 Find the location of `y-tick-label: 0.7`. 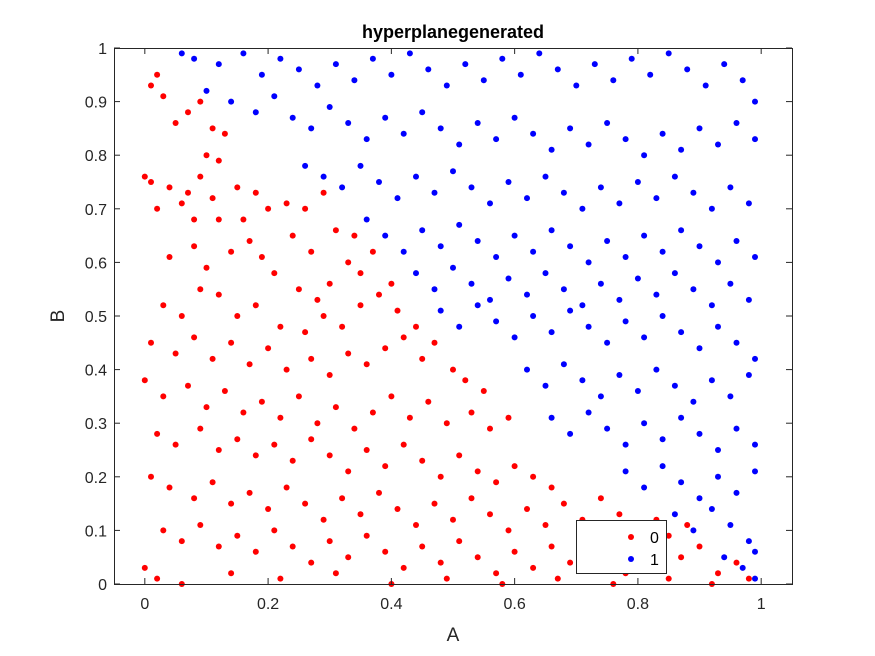

y-tick-label: 0.7 is located at coordinates (96, 210).